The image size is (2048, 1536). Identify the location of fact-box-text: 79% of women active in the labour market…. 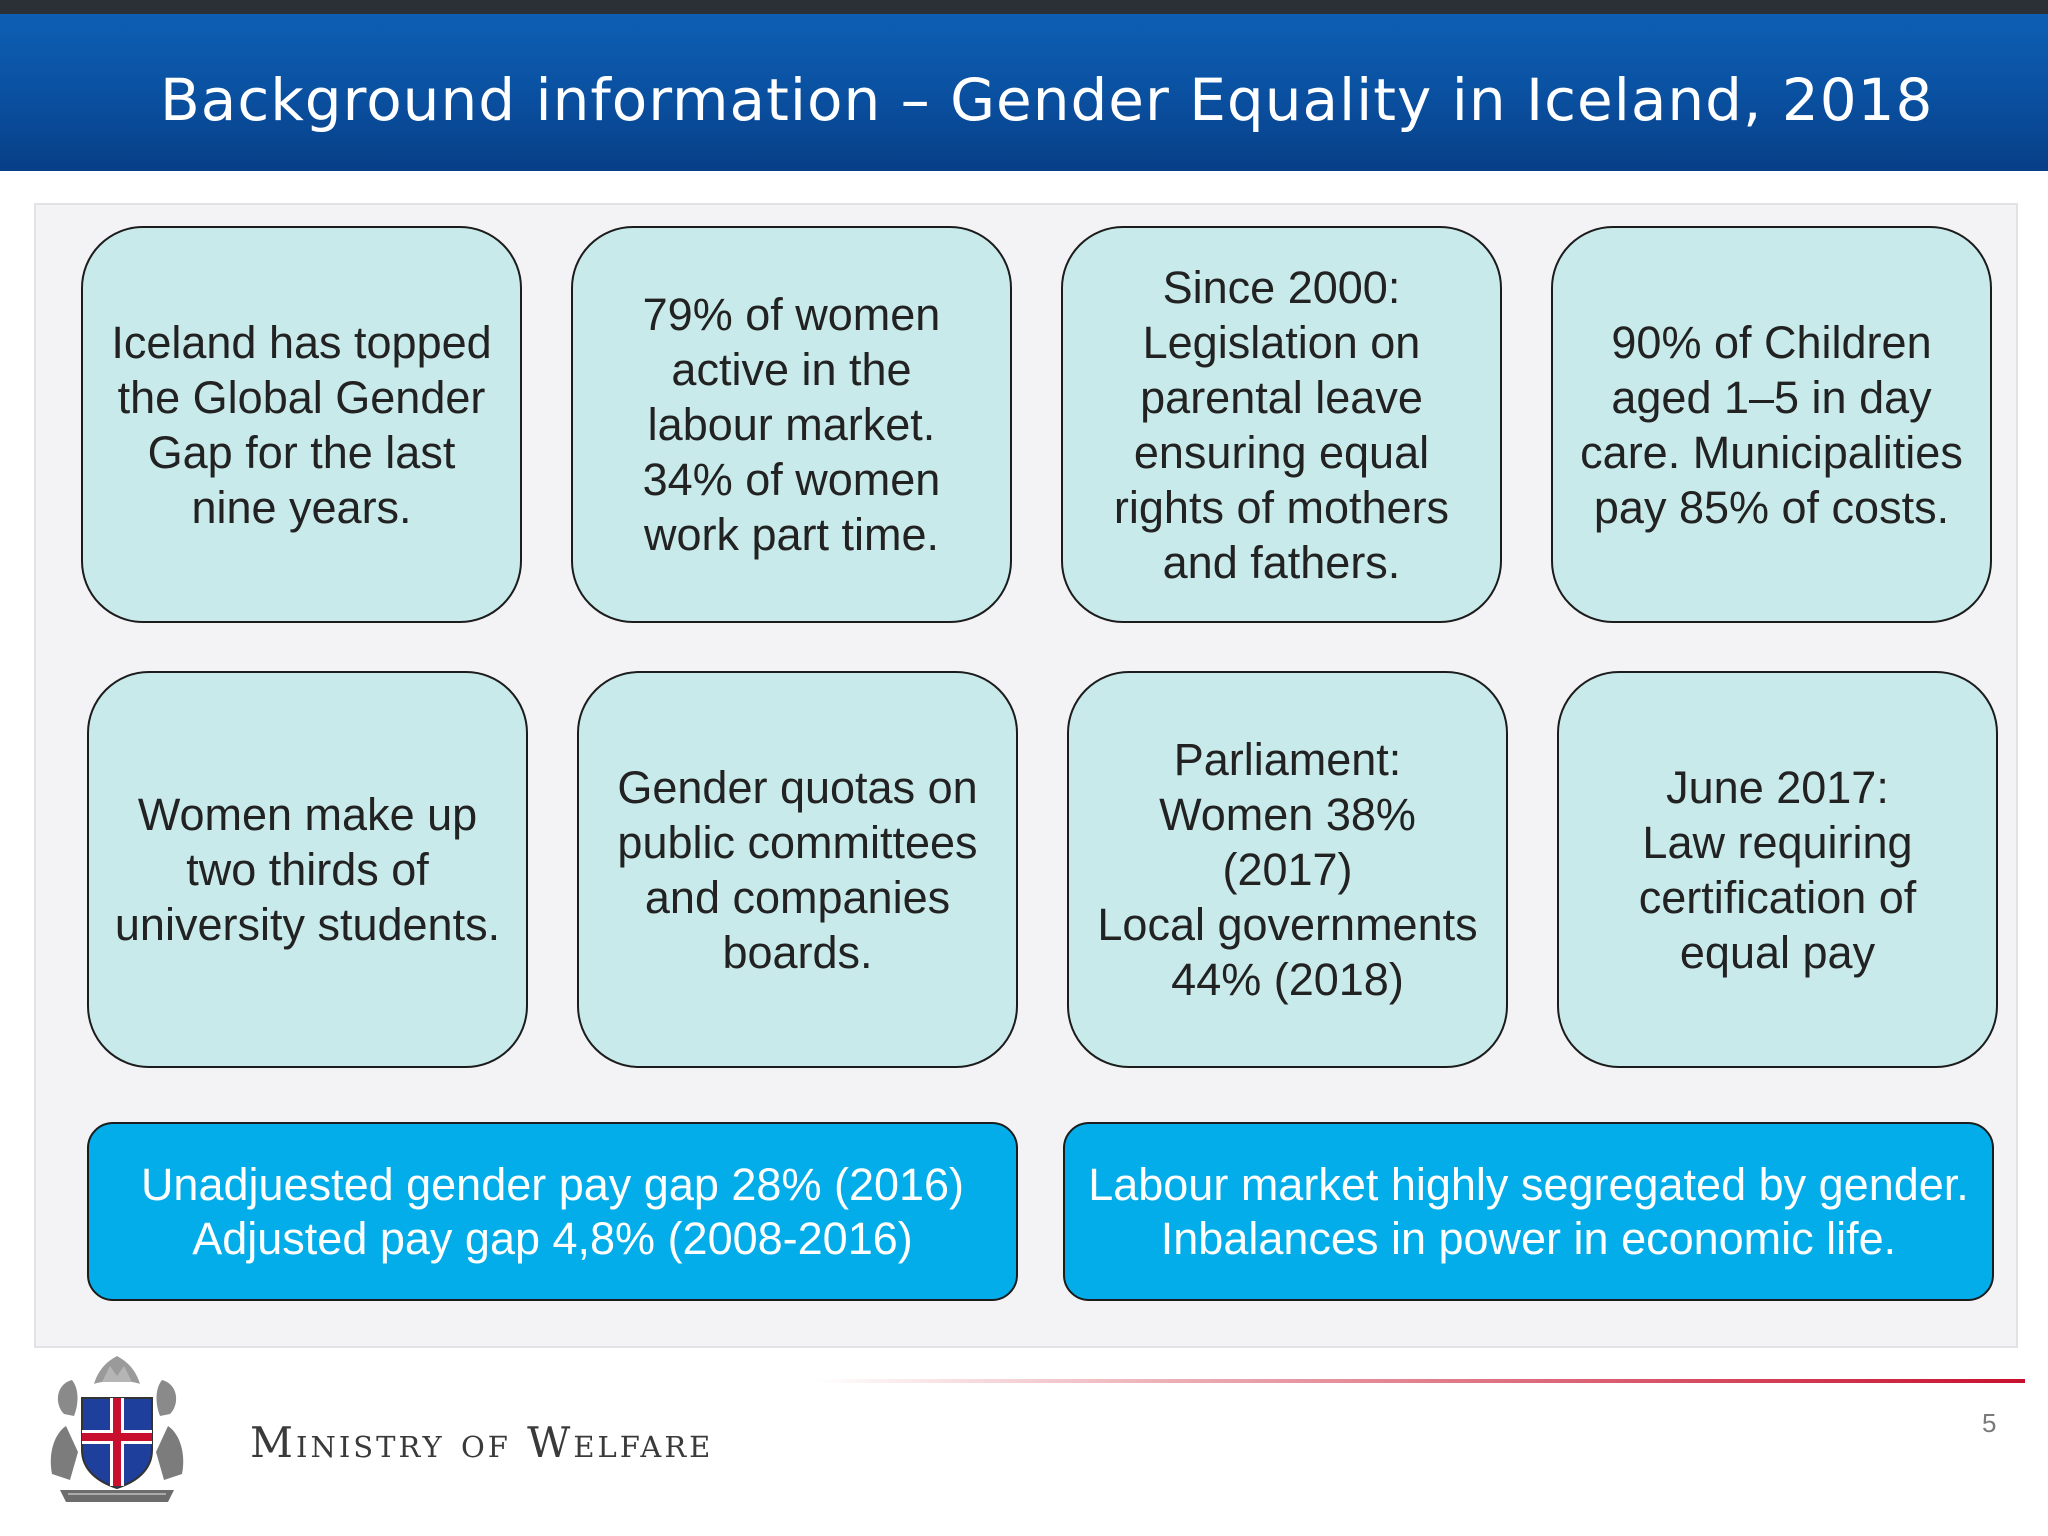
(791, 424).